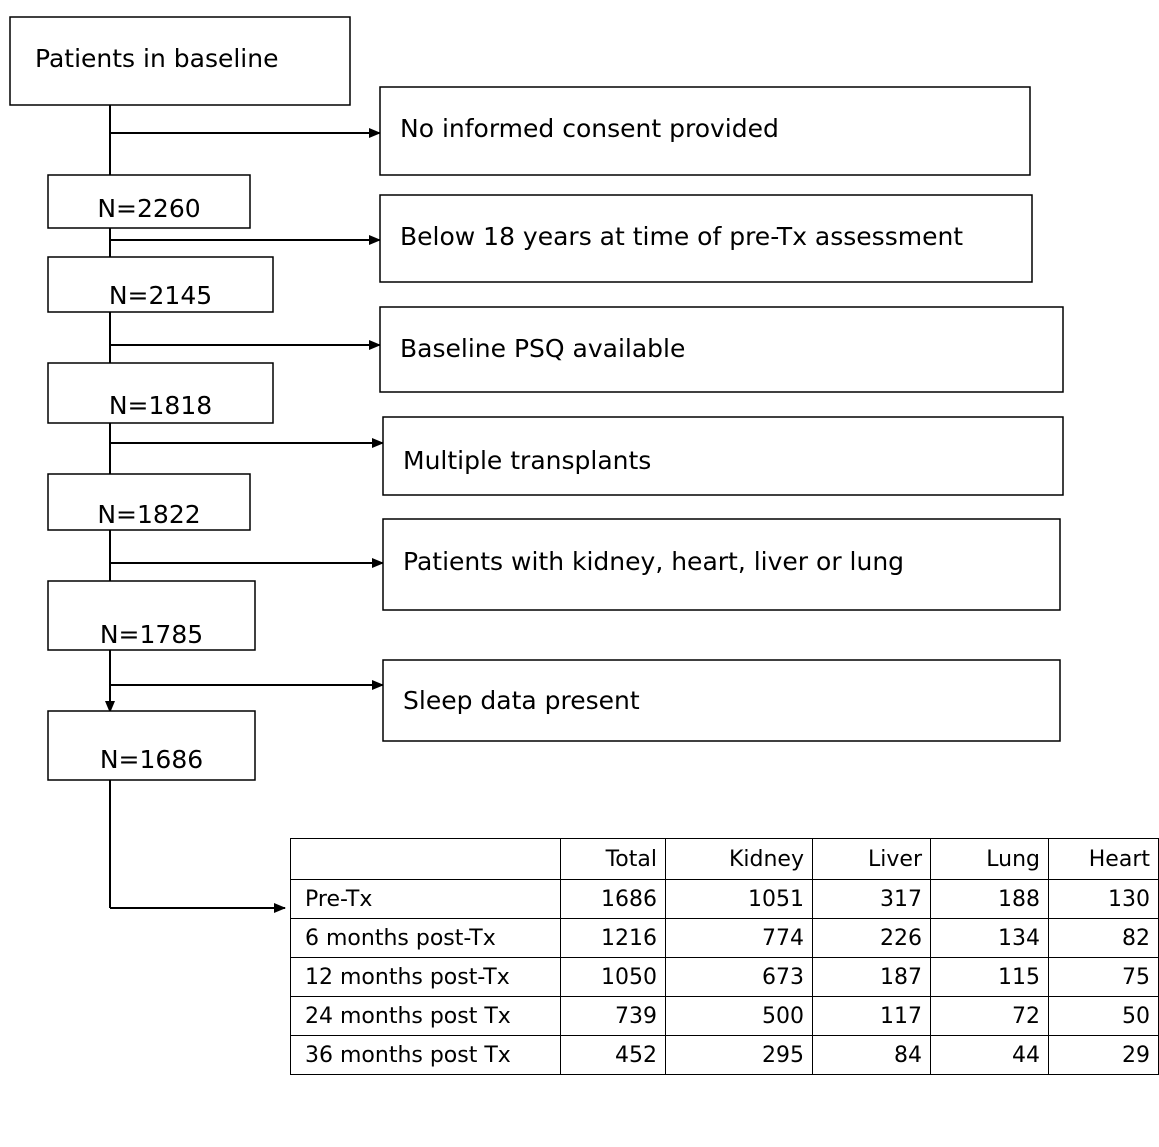 The image size is (1159, 1147). Describe the element at coordinates (1103, 899) in the screenshot. I see `value-cell: 130` at that location.